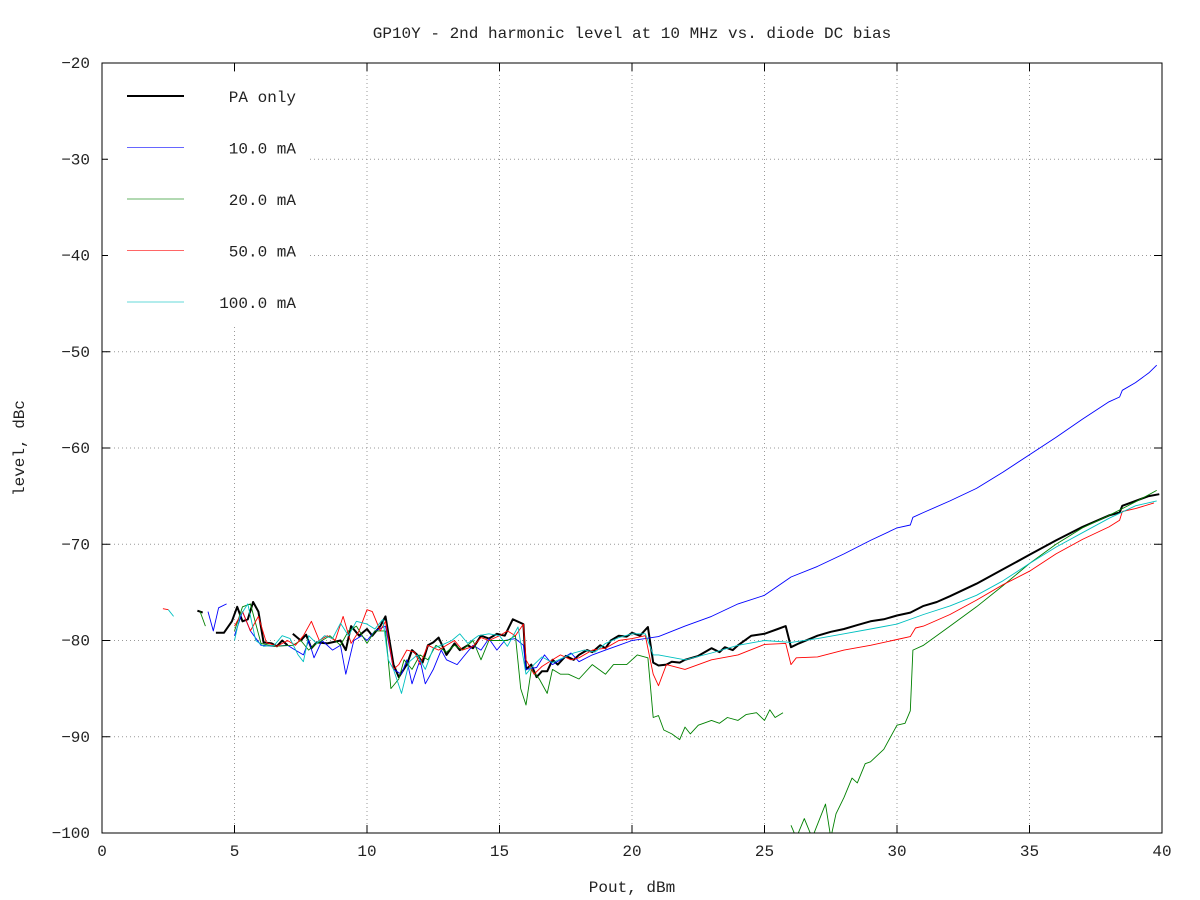 This screenshot has height=900, width=1200. Describe the element at coordinates (235, 852) in the screenshot. I see `x-tick-label: 5` at that location.